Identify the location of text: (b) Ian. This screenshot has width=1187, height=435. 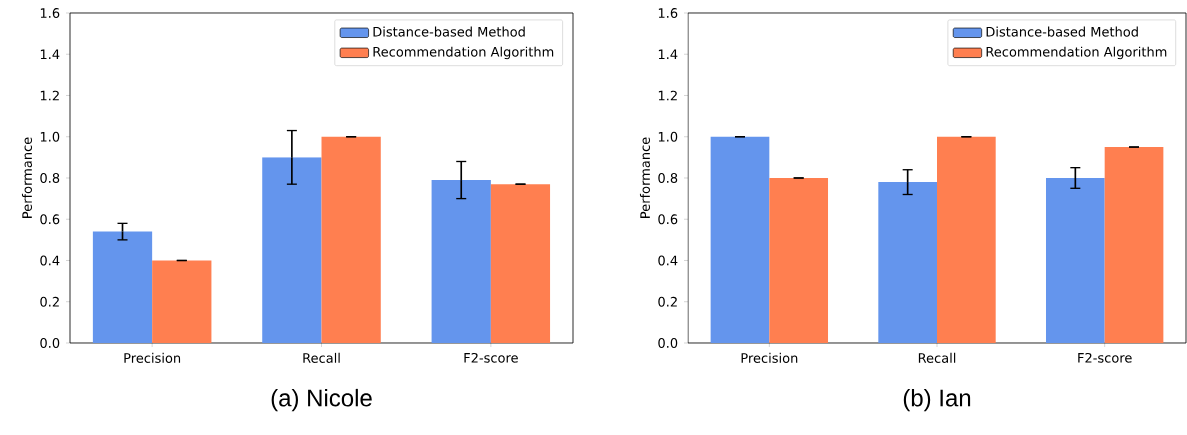
(937, 400).